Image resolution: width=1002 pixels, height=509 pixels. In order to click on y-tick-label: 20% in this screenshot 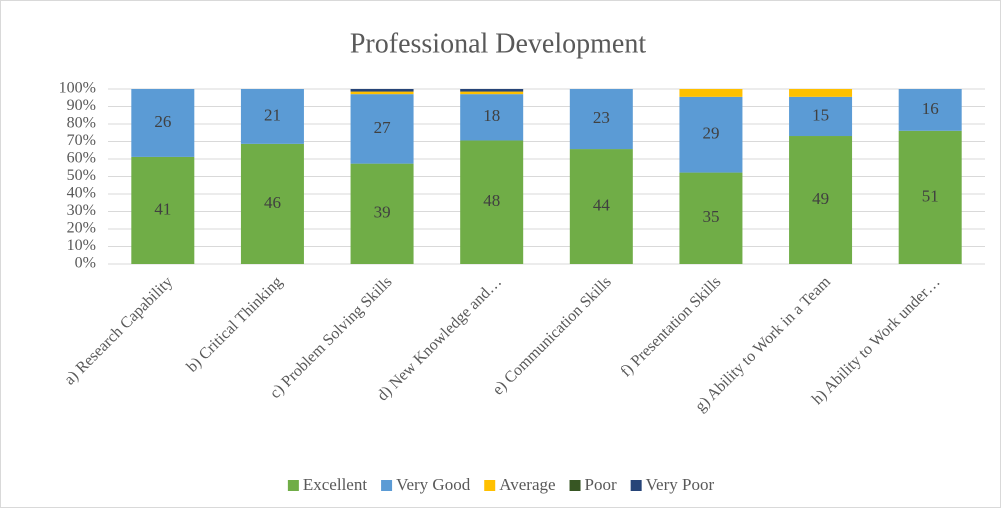, I will do `click(81, 228)`.